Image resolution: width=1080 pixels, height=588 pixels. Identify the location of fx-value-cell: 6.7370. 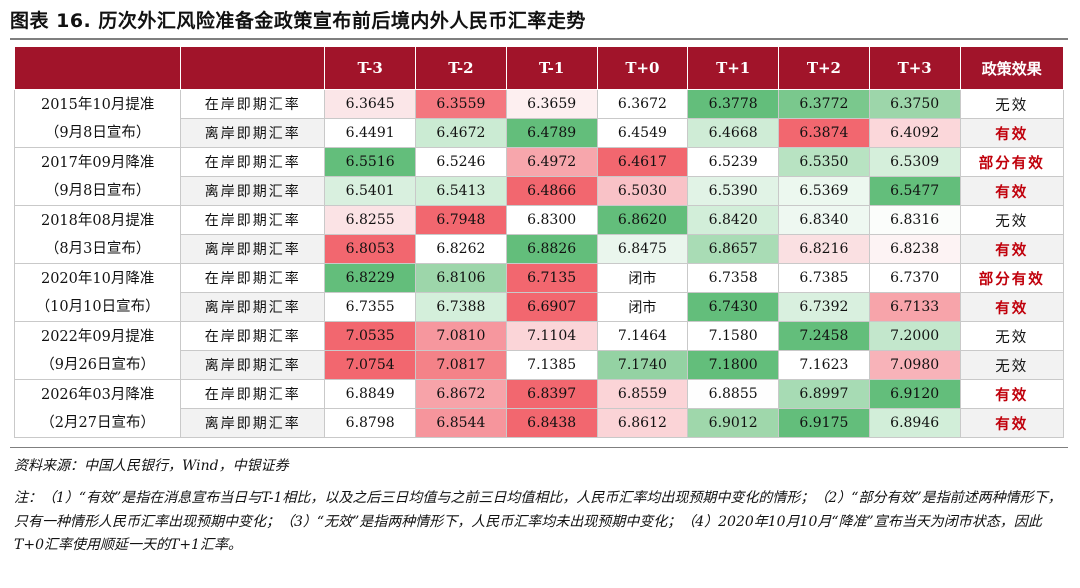
(914, 278).